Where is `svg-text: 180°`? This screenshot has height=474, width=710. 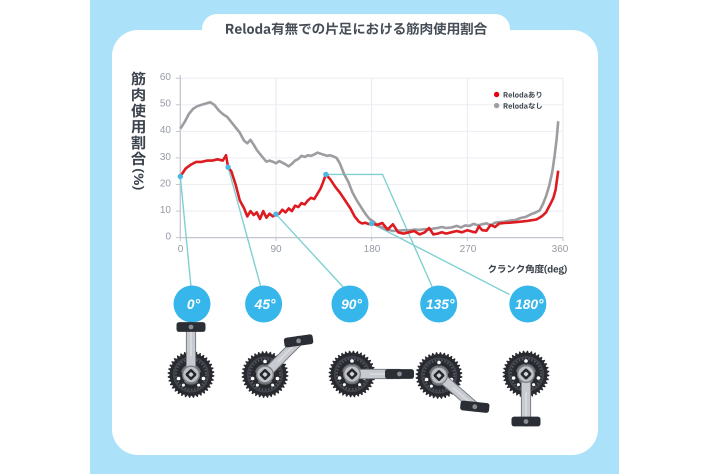
svg-text: 180° is located at coordinates (529, 304).